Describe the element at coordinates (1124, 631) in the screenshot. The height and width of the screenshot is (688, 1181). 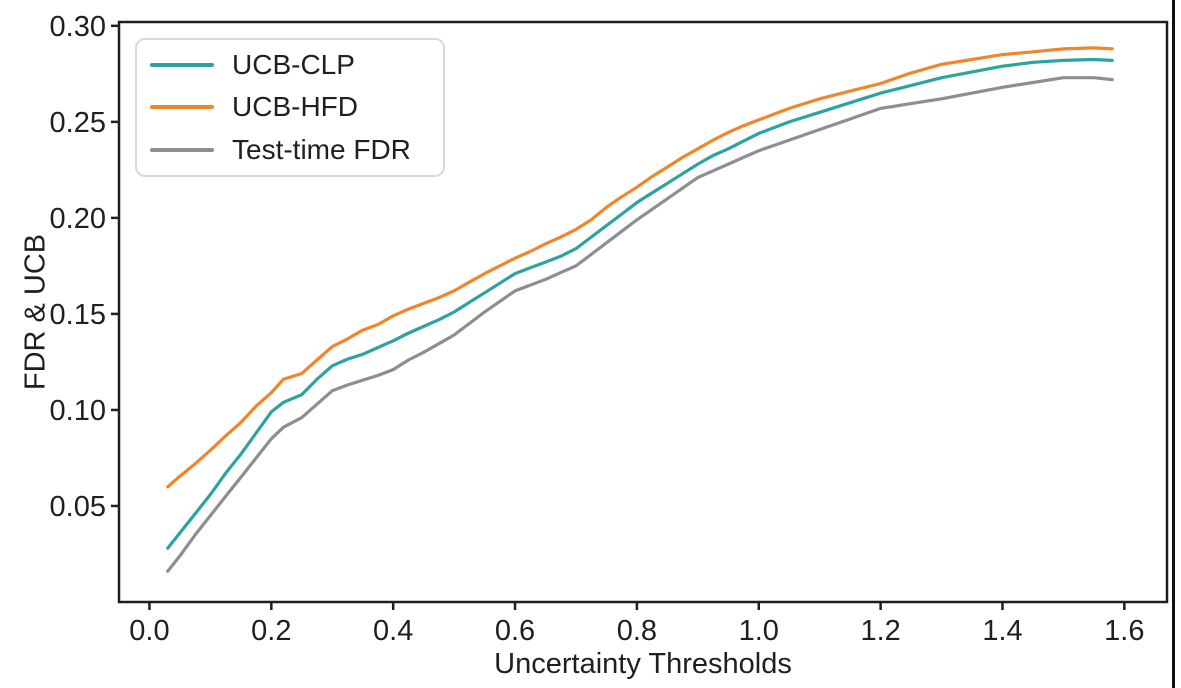
I see `x-tick-label: 1.6` at that location.